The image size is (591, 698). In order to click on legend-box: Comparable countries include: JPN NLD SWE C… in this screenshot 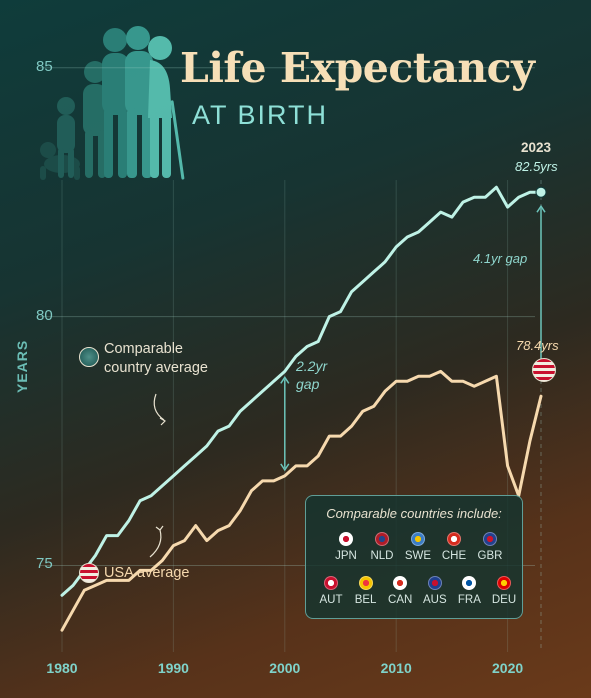, I will do `click(414, 557)`.